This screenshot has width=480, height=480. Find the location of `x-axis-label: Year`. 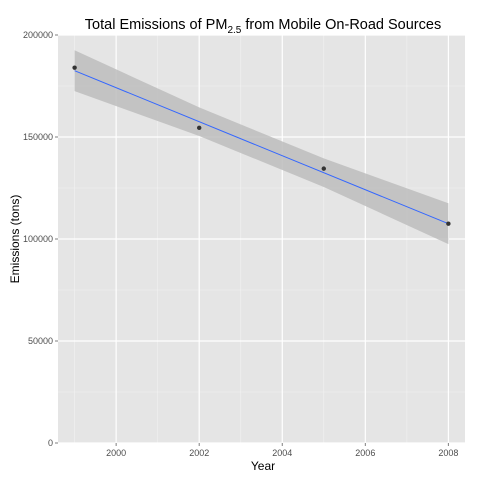

x-axis-label: Year is located at coordinates (263, 466).